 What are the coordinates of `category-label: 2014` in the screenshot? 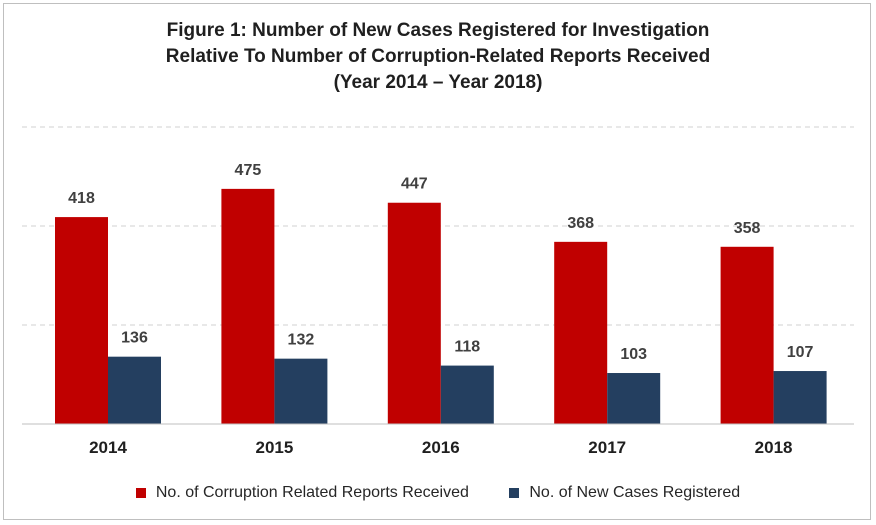 It's located at (108, 447).